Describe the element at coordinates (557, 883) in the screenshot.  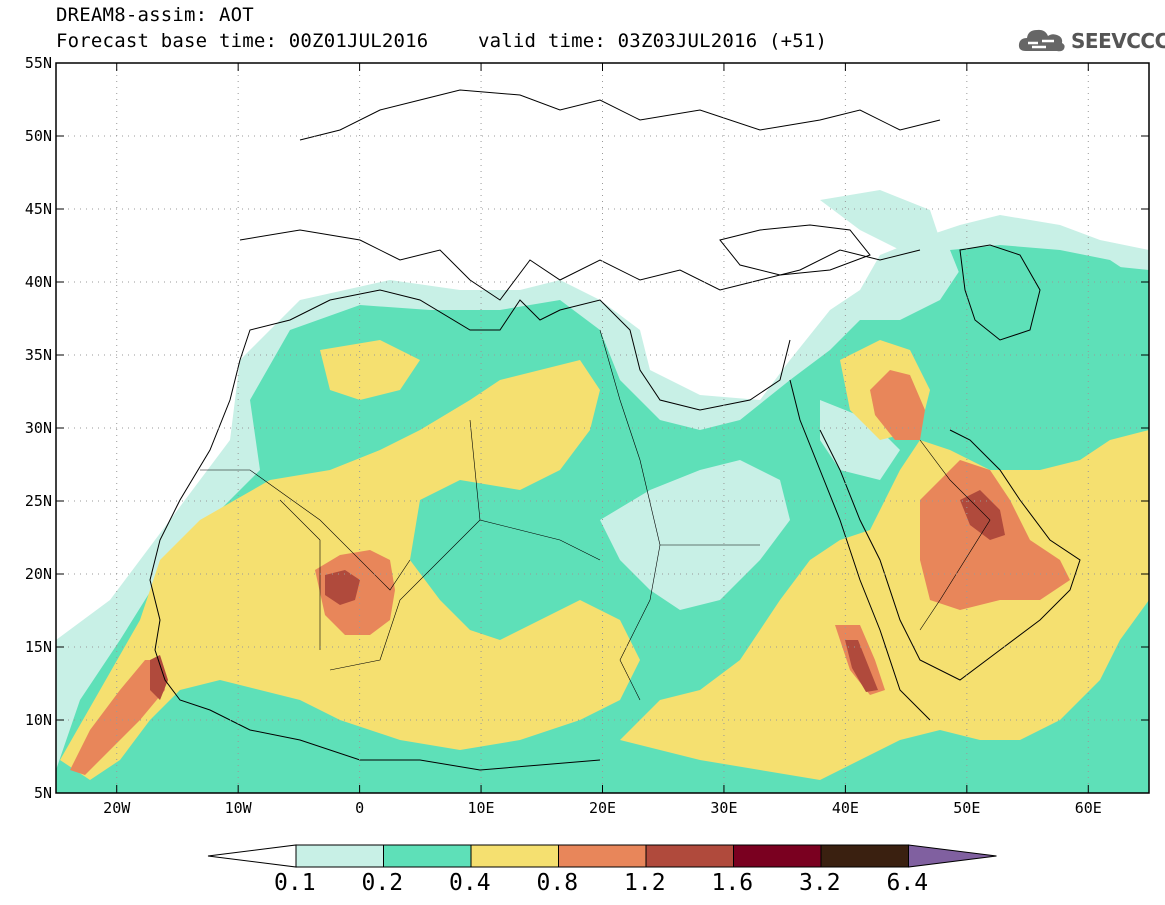
I see `colorbar-label: 0.8` at that location.